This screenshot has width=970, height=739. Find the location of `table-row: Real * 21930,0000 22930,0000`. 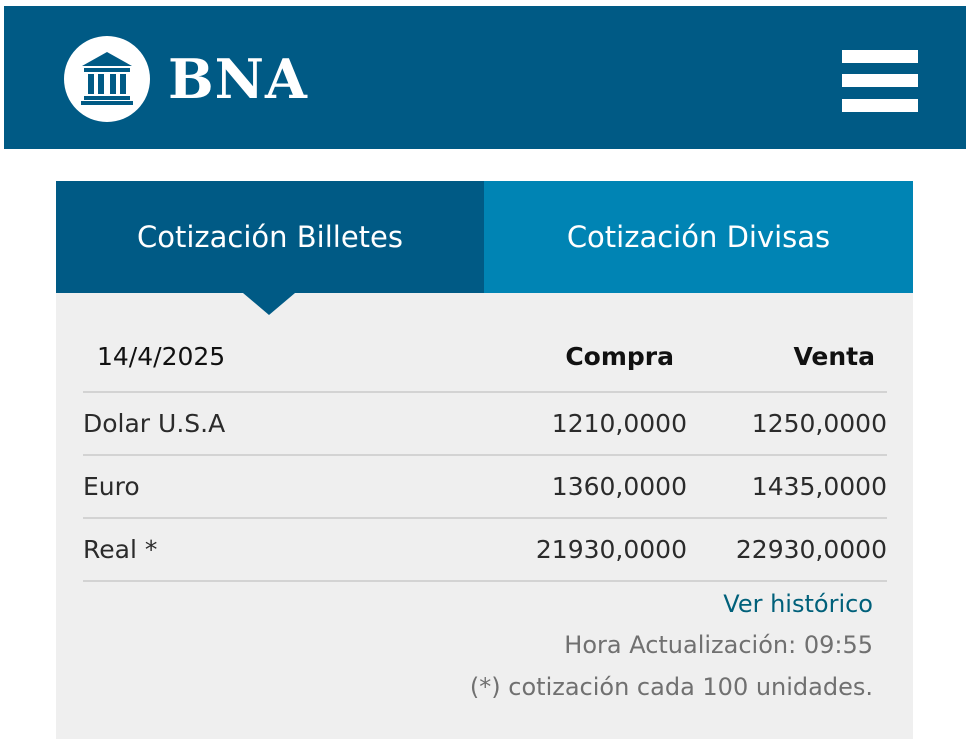

table-row: Real * 21930,0000 22930,0000 is located at coordinates (485, 550).